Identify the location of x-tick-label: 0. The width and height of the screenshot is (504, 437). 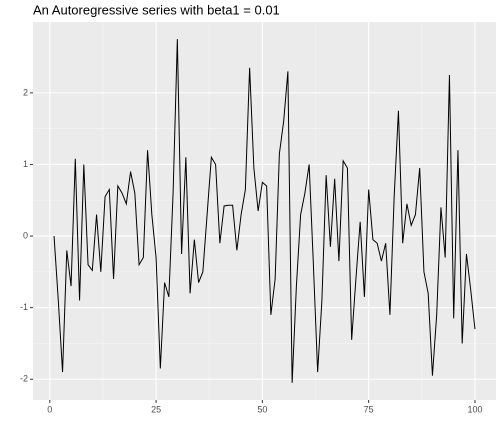
(49, 409).